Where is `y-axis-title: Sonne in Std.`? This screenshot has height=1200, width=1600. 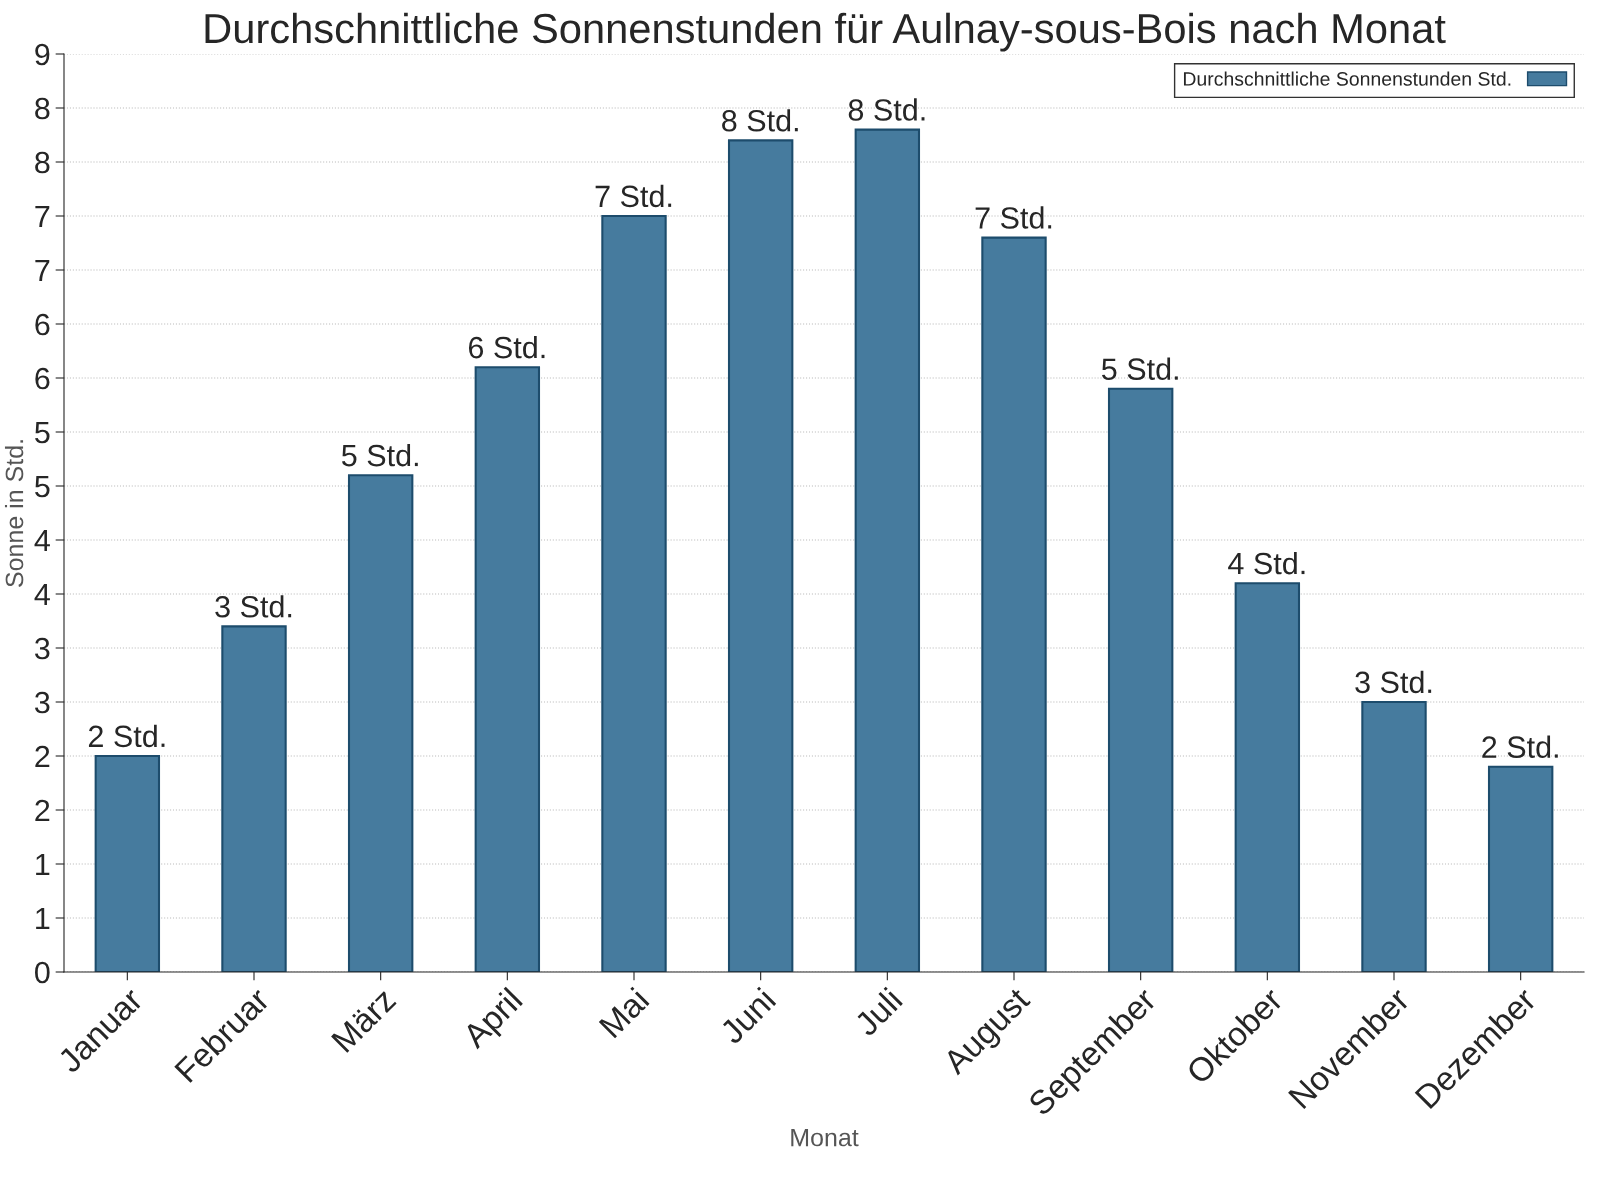
y-axis-title: Sonne in Std. is located at coordinates (14, 513).